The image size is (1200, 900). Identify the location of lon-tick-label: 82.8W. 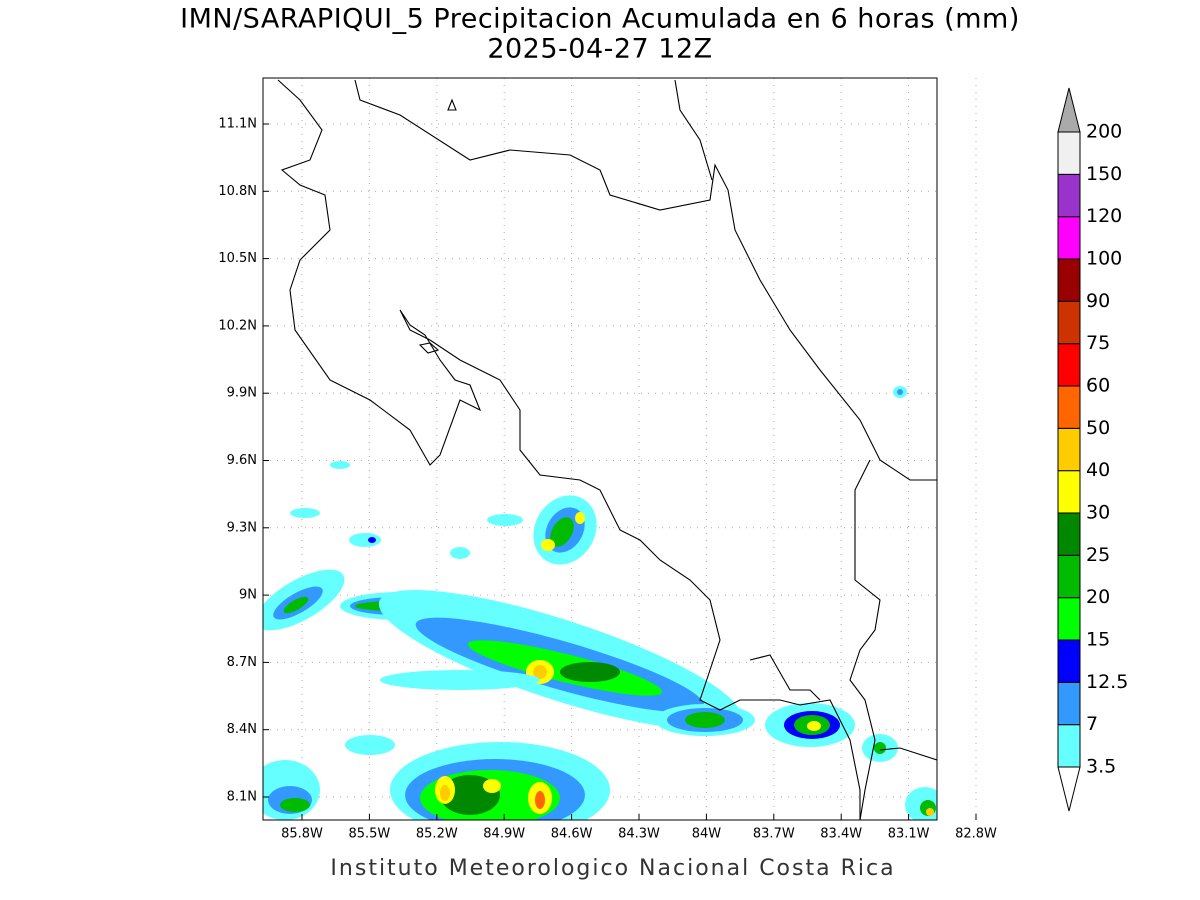
(976, 834).